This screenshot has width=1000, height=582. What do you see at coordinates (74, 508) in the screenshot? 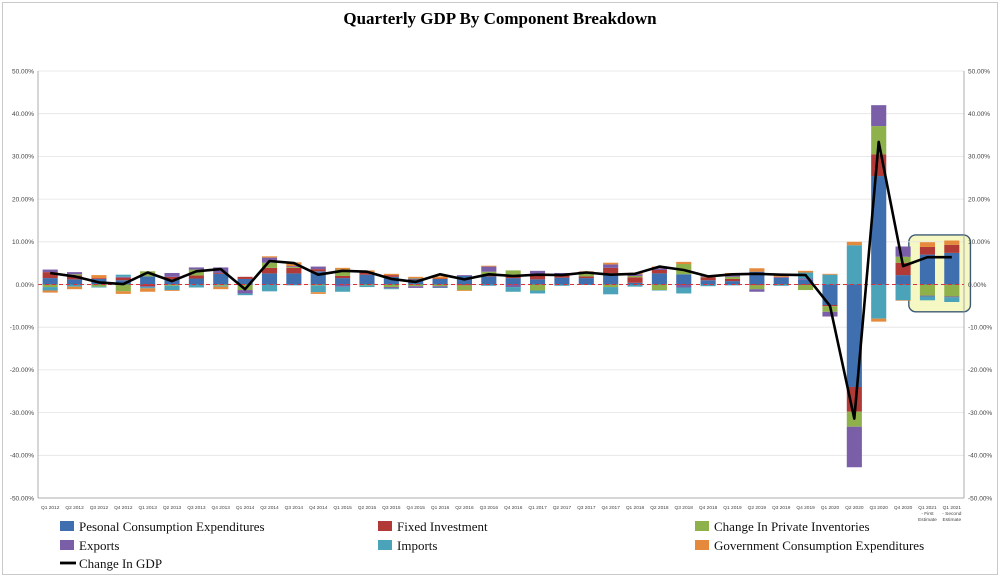
I see `x-tick-label: Q2 2012` at bounding box center [74, 508].